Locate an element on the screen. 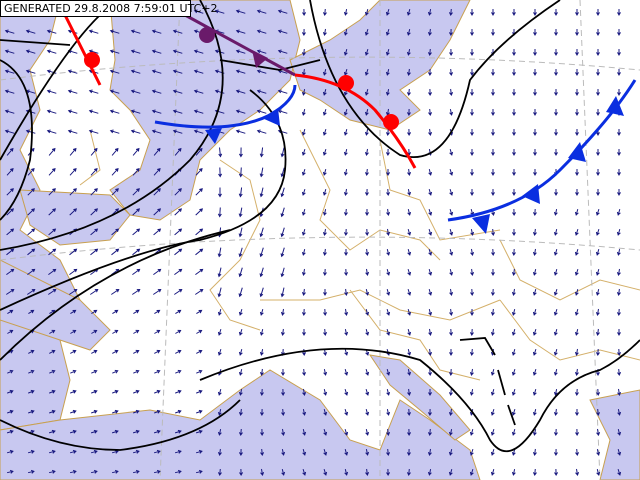 This screenshot has height=480, width=640. biscay is located at coordinates (55, 305).